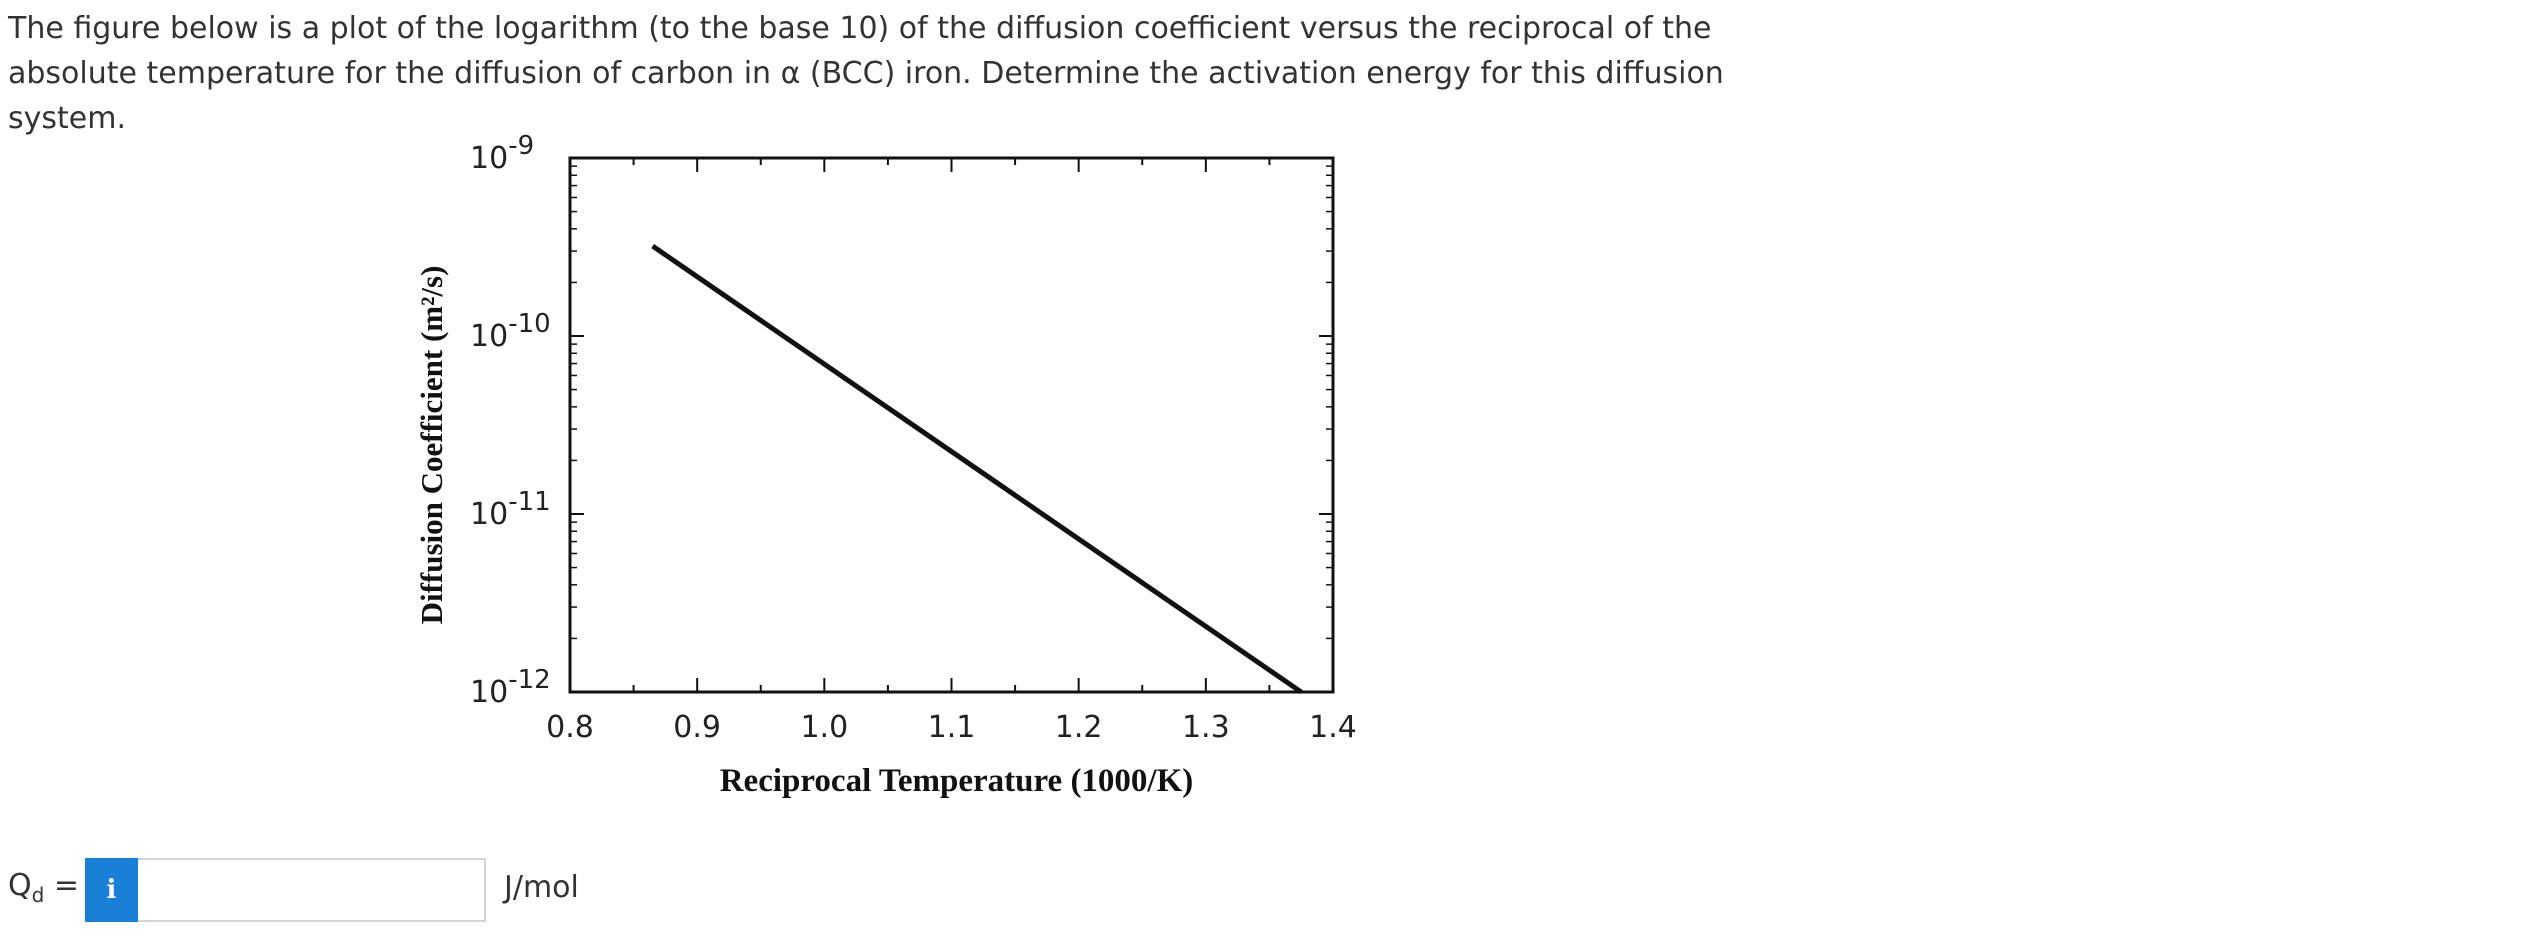  Describe the element at coordinates (20, 885) in the screenshot. I see `qd-label-main: Q` at that location.